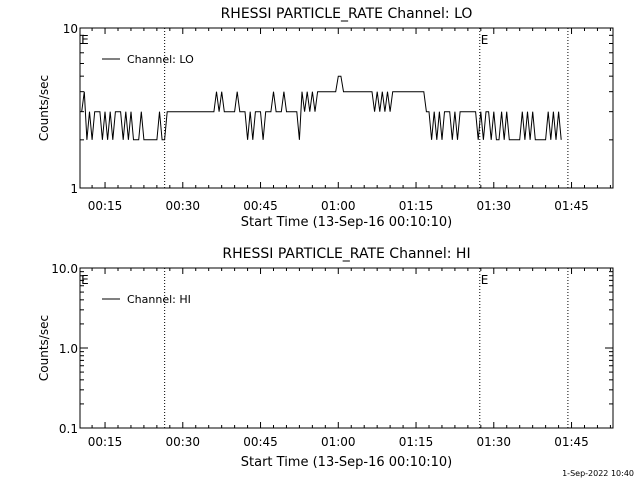 The width and height of the screenshot is (640, 480). What do you see at coordinates (598, 473) in the screenshot?
I see `footer-timestamp: 1-Sep-2022 10:40` at bounding box center [598, 473].